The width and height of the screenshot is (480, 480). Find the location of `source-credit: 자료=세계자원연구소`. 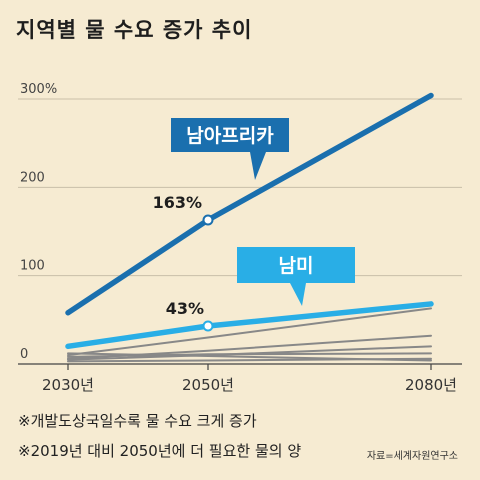

source-credit: 자료=세계자원연구소 is located at coordinates (412, 456).